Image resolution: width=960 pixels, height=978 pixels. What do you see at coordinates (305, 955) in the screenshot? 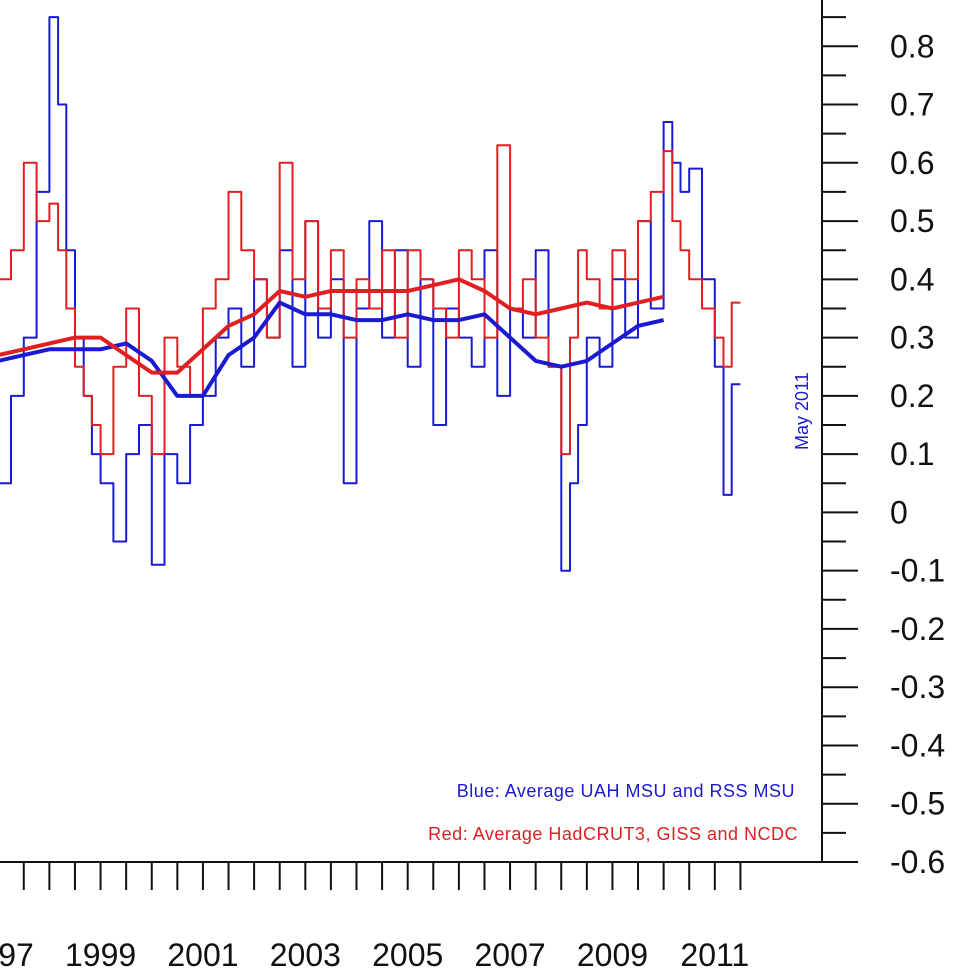
I see `x-tick-label: 2003` at bounding box center [305, 955].